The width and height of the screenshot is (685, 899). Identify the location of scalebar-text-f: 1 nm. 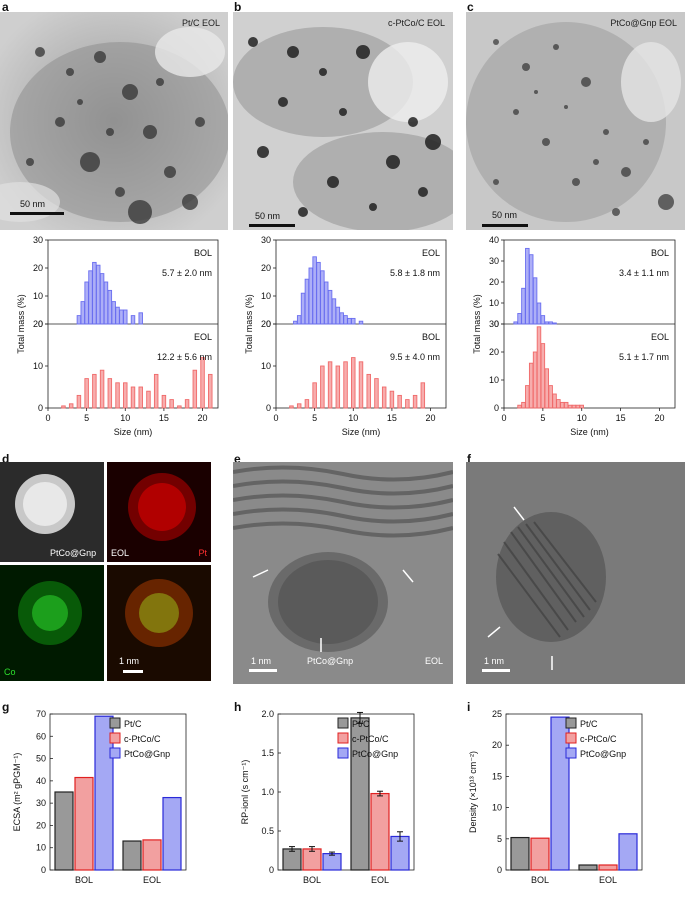
(494, 661).